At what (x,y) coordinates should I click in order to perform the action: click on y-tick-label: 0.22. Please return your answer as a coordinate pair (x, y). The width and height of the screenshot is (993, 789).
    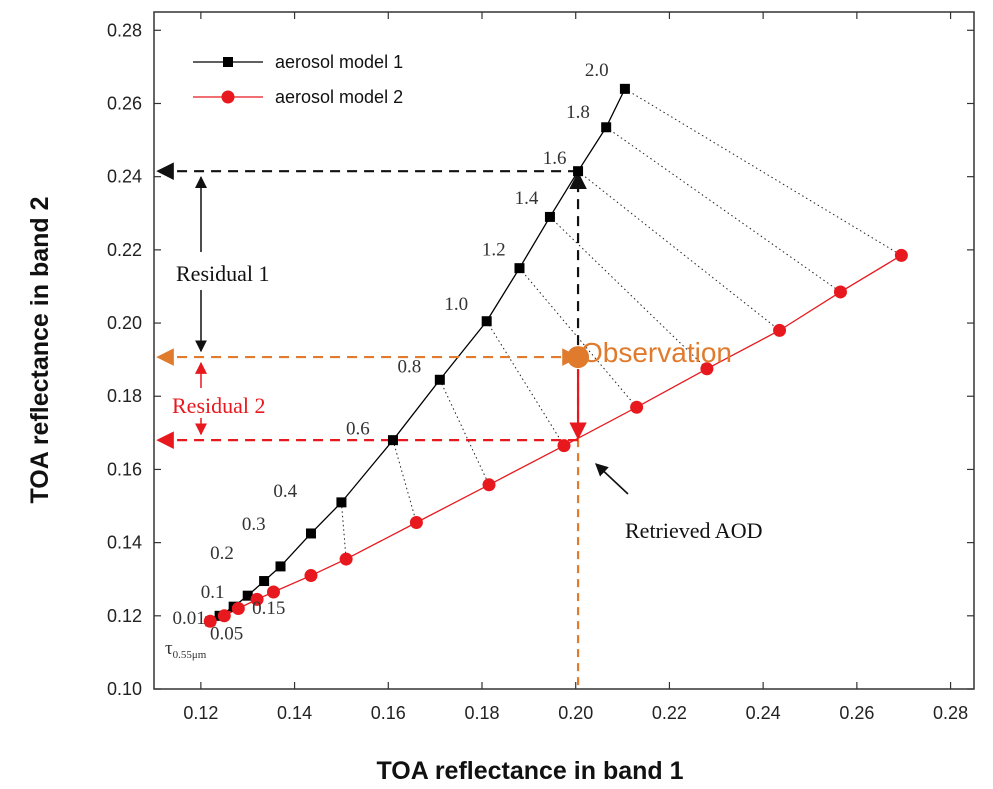
    Looking at the image, I should click on (124, 250).